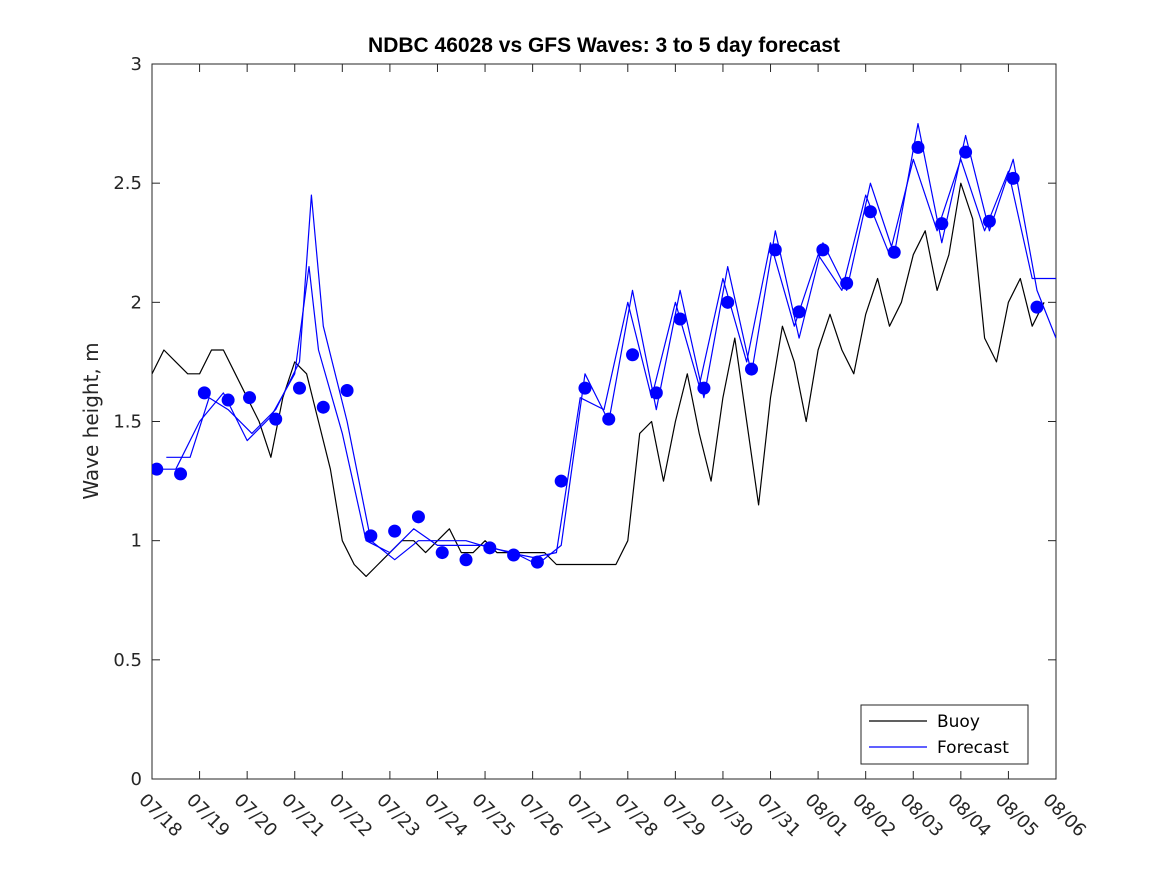  Describe the element at coordinates (969, 816) in the screenshot. I see `x-tick-label: 08/04` at that location.